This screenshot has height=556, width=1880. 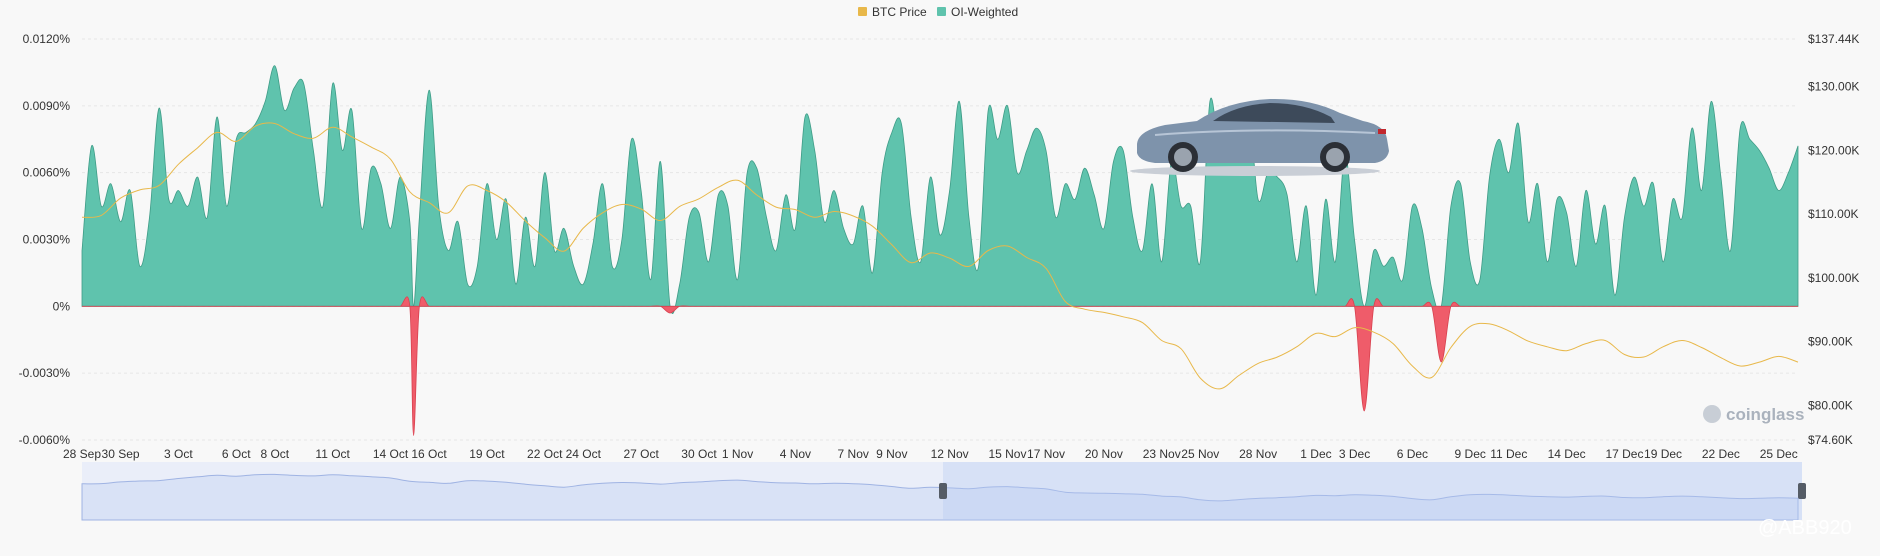 What do you see at coordinates (1712, 414) in the screenshot?
I see `coinglass-icon` at bounding box center [1712, 414].